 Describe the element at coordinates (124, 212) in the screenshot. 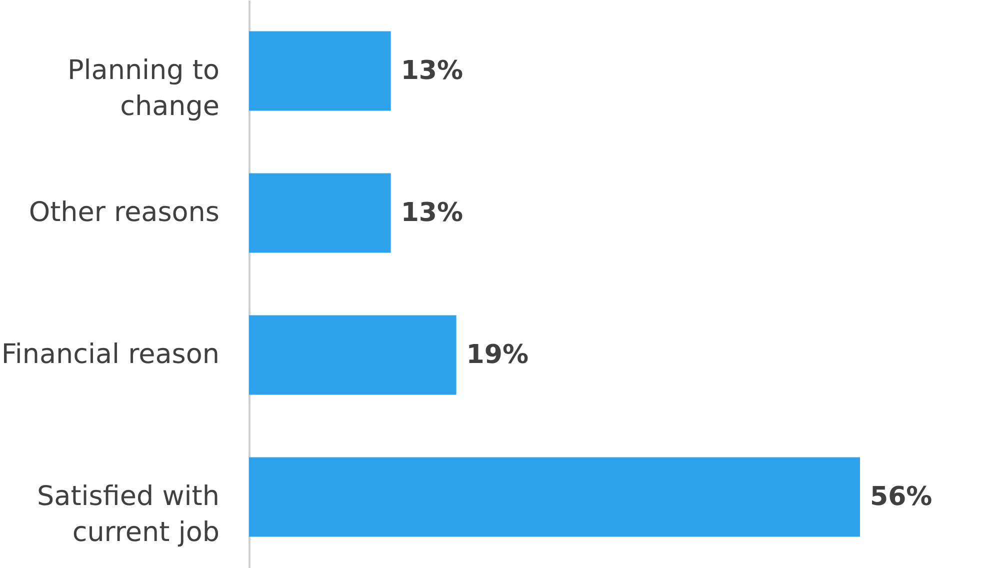

I see `y-tick-label: Other reasons` at that location.